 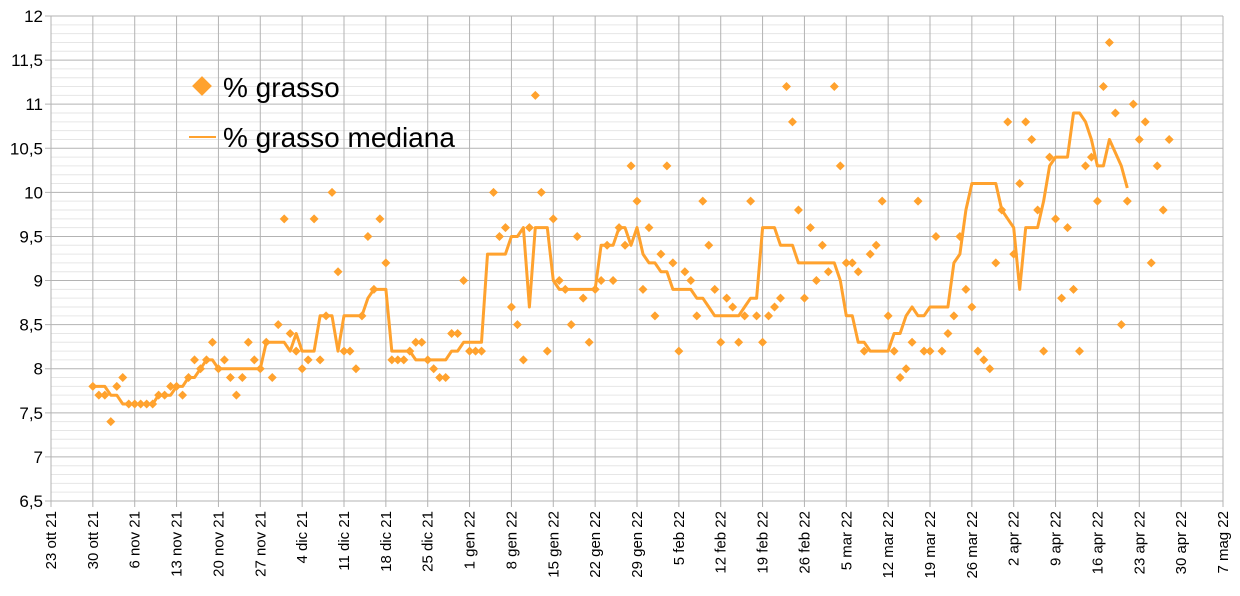 I want to click on y-axis-tick-labels: 6,5 7 7,5 8 8,5 9 9,5 10 10,5 11 11,5 12, so click(x=26, y=259).